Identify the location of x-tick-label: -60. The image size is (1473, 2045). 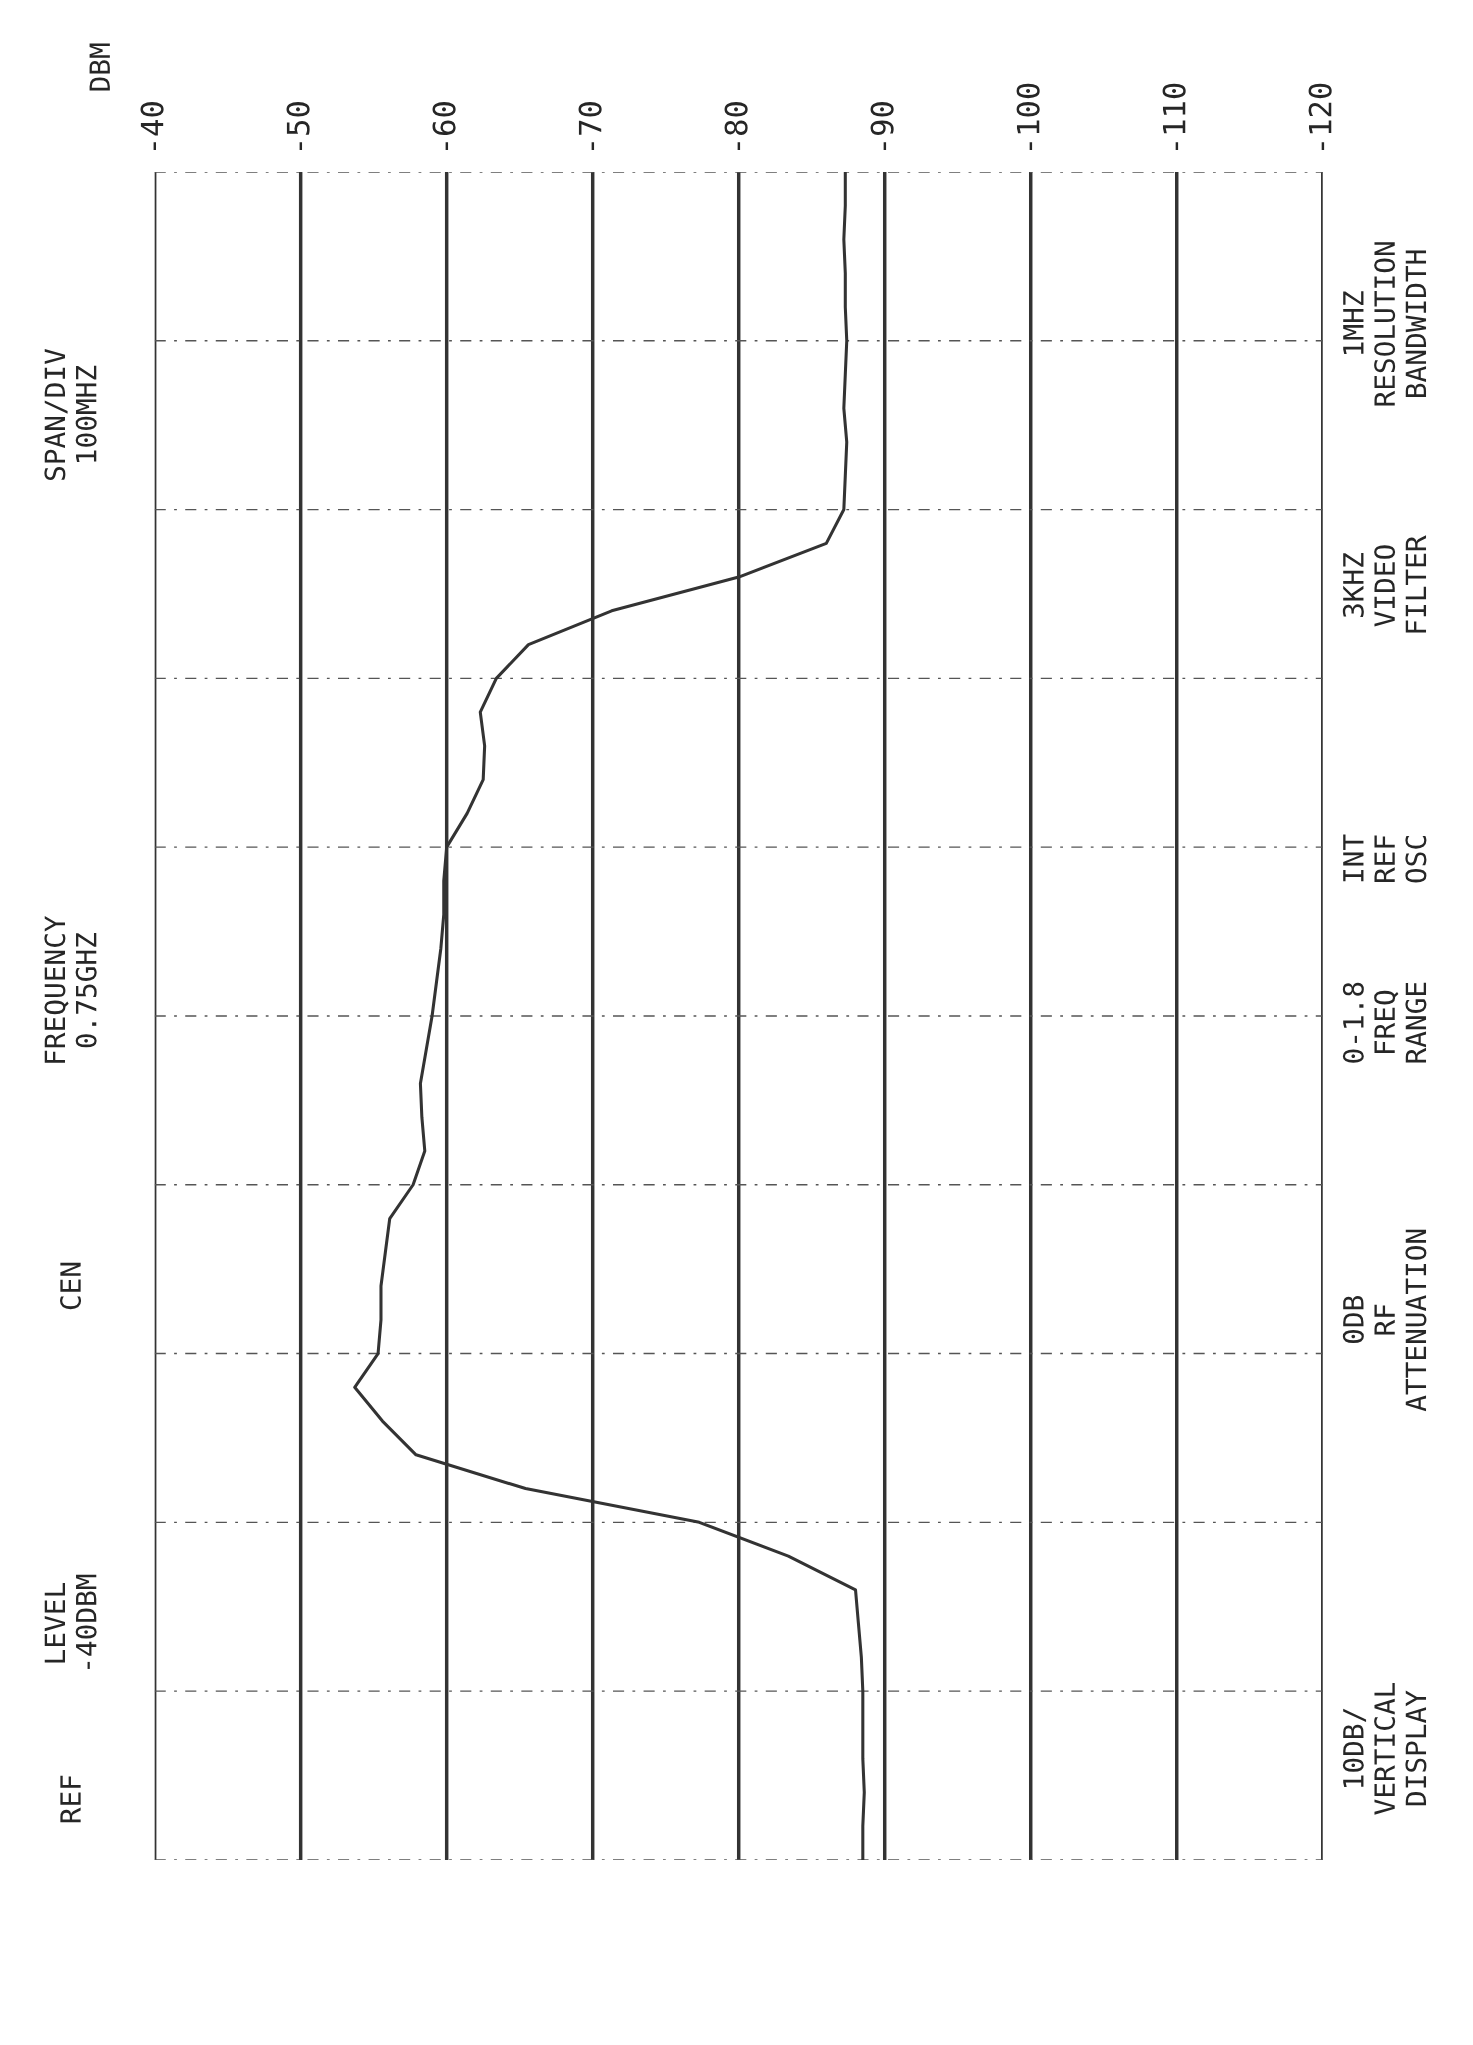
(444, 126).